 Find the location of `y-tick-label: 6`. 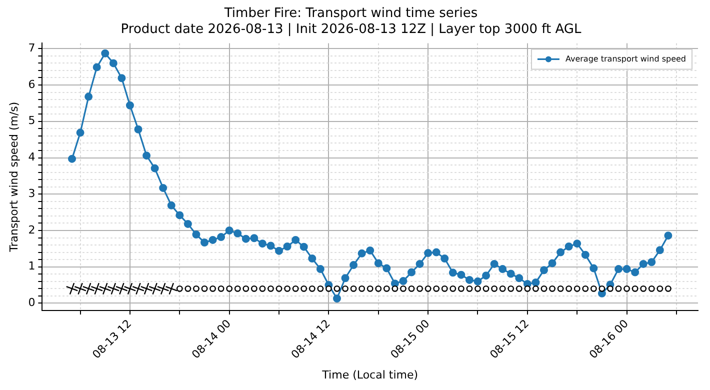

y-tick-label: 6 is located at coordinates (32, 84).